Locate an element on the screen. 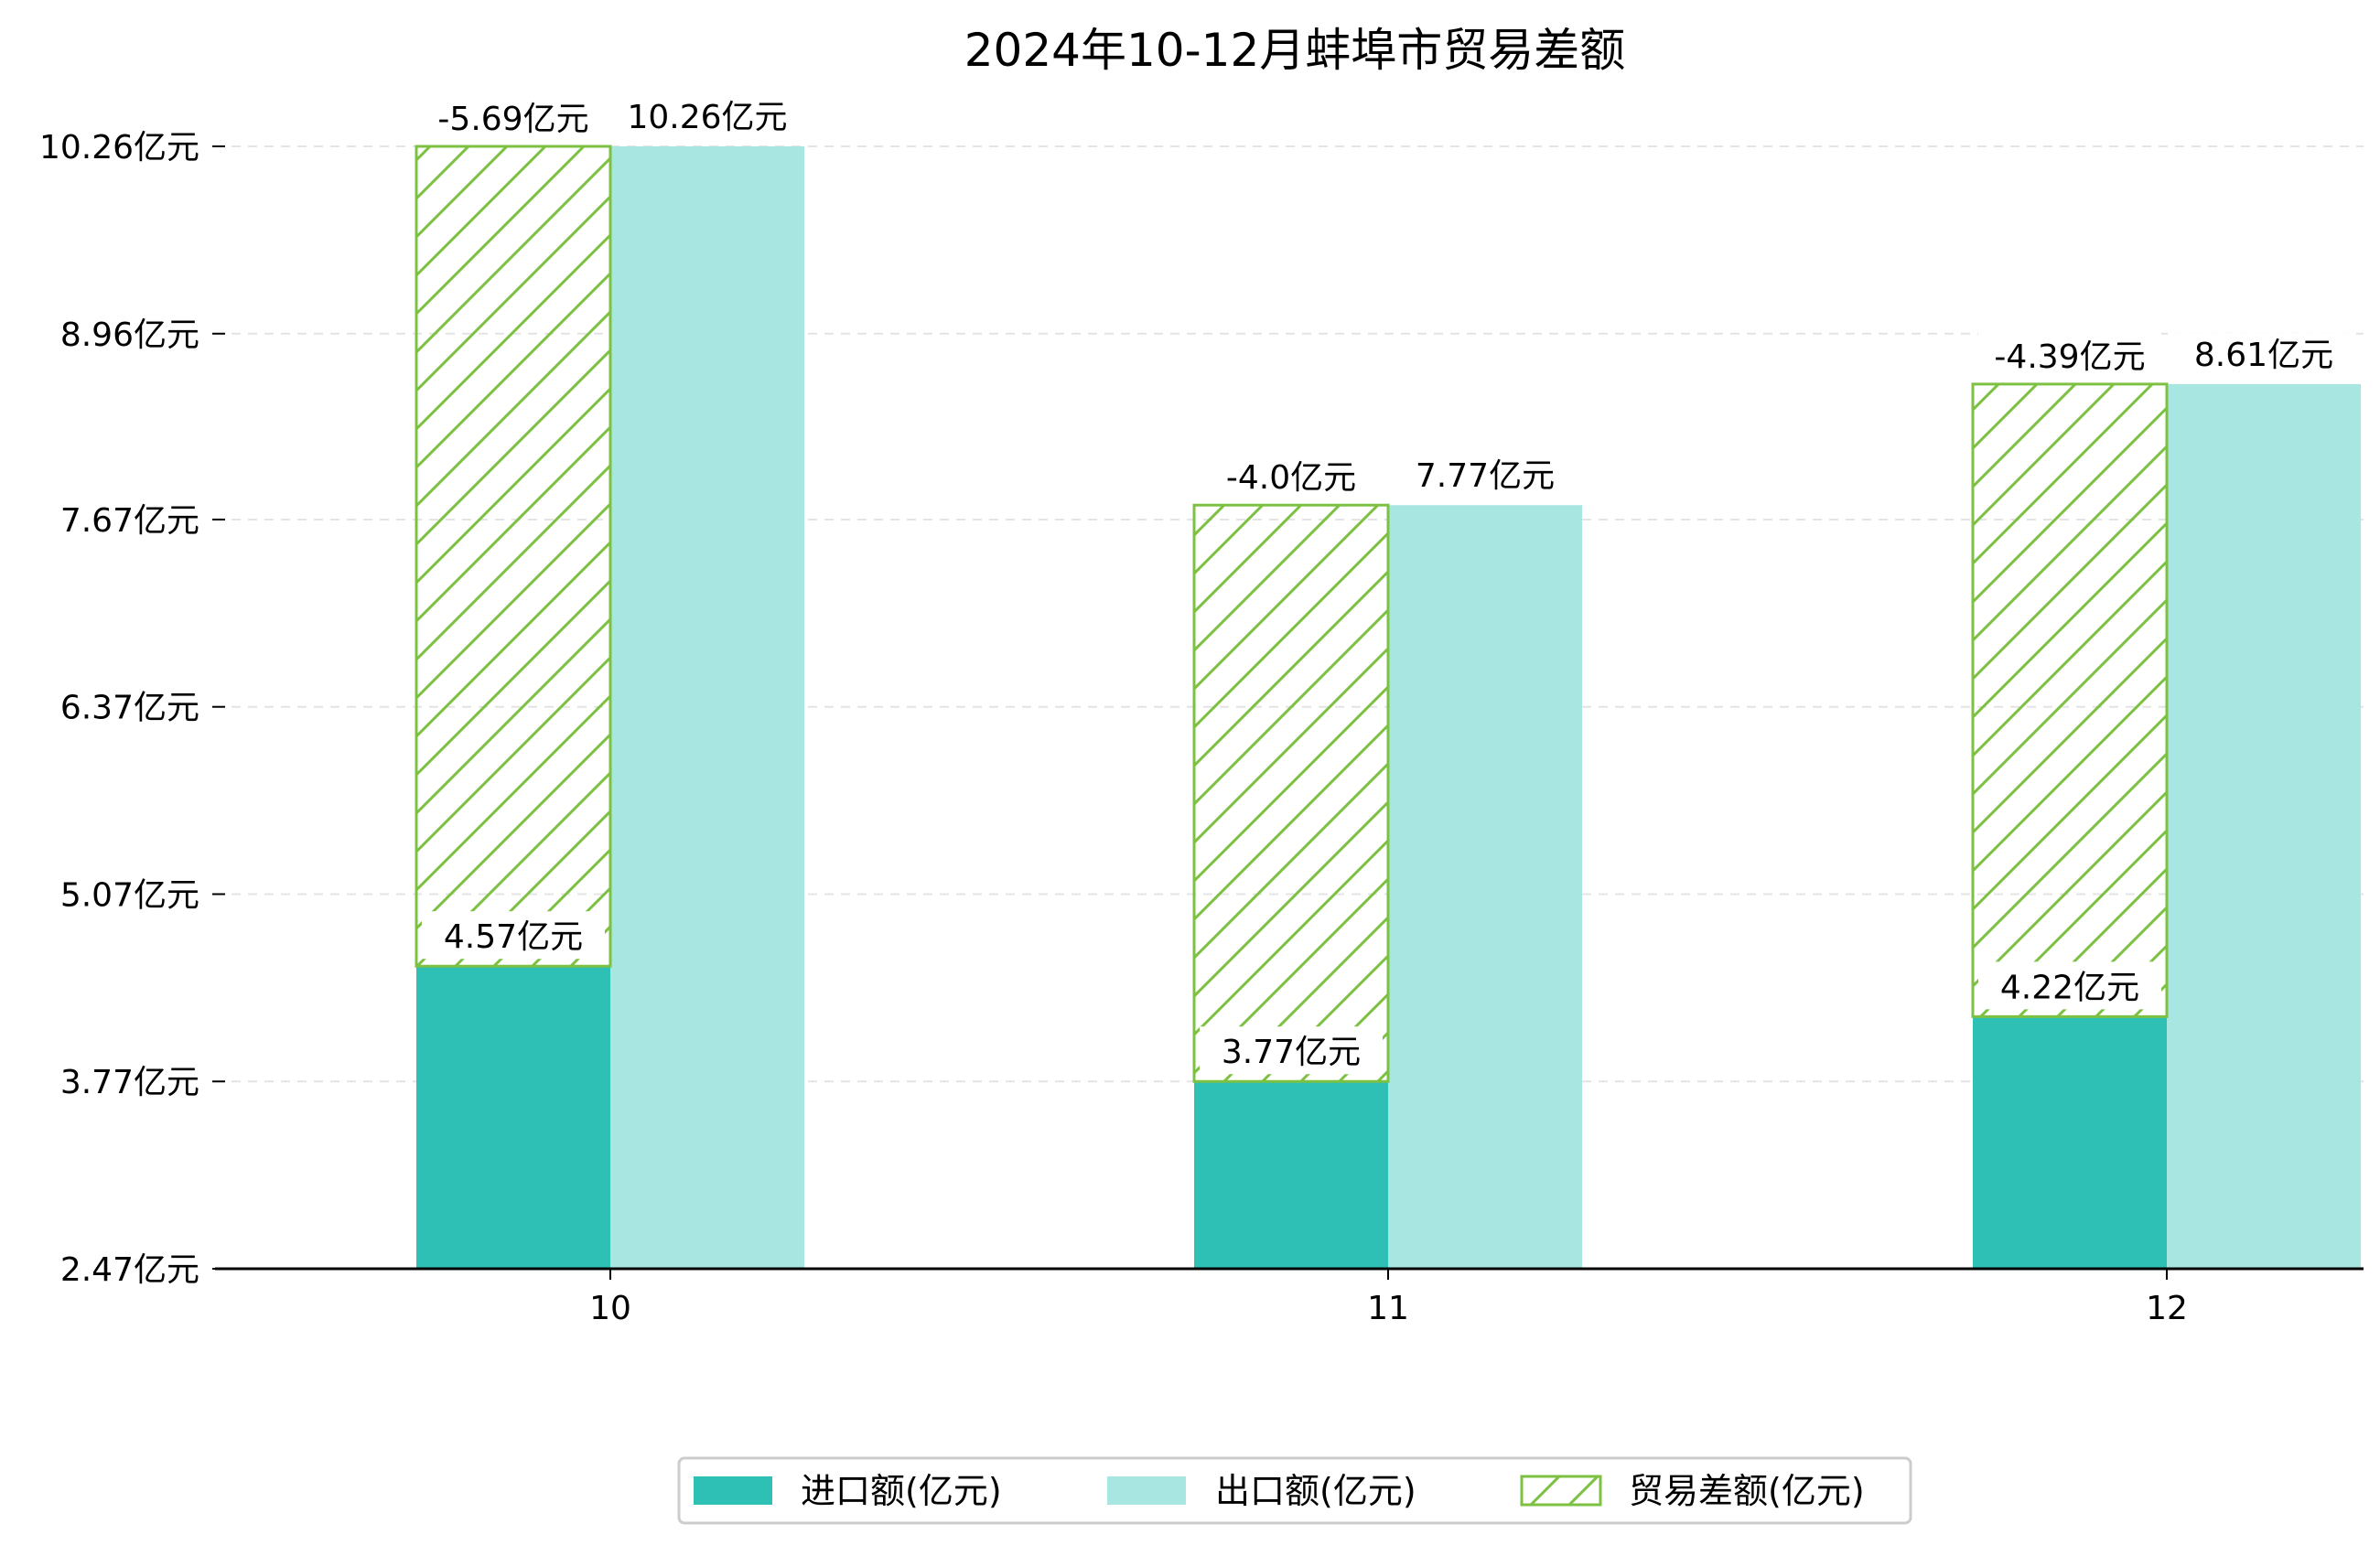  legend-swatch-balance is located at coordinates (1561, 1491).